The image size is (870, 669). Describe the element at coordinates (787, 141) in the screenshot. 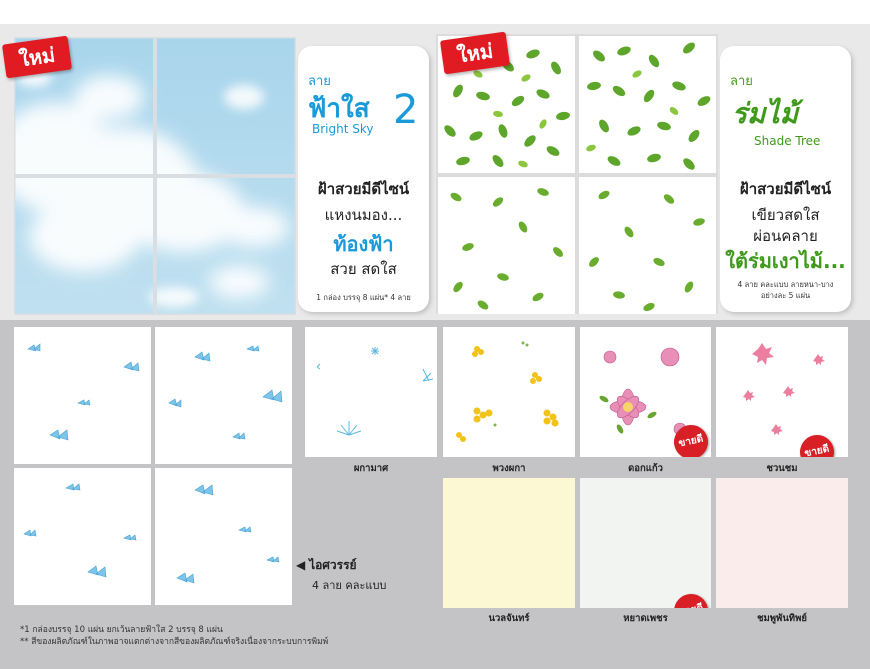

I see `brand-name-en: Shade Tree` at that location.